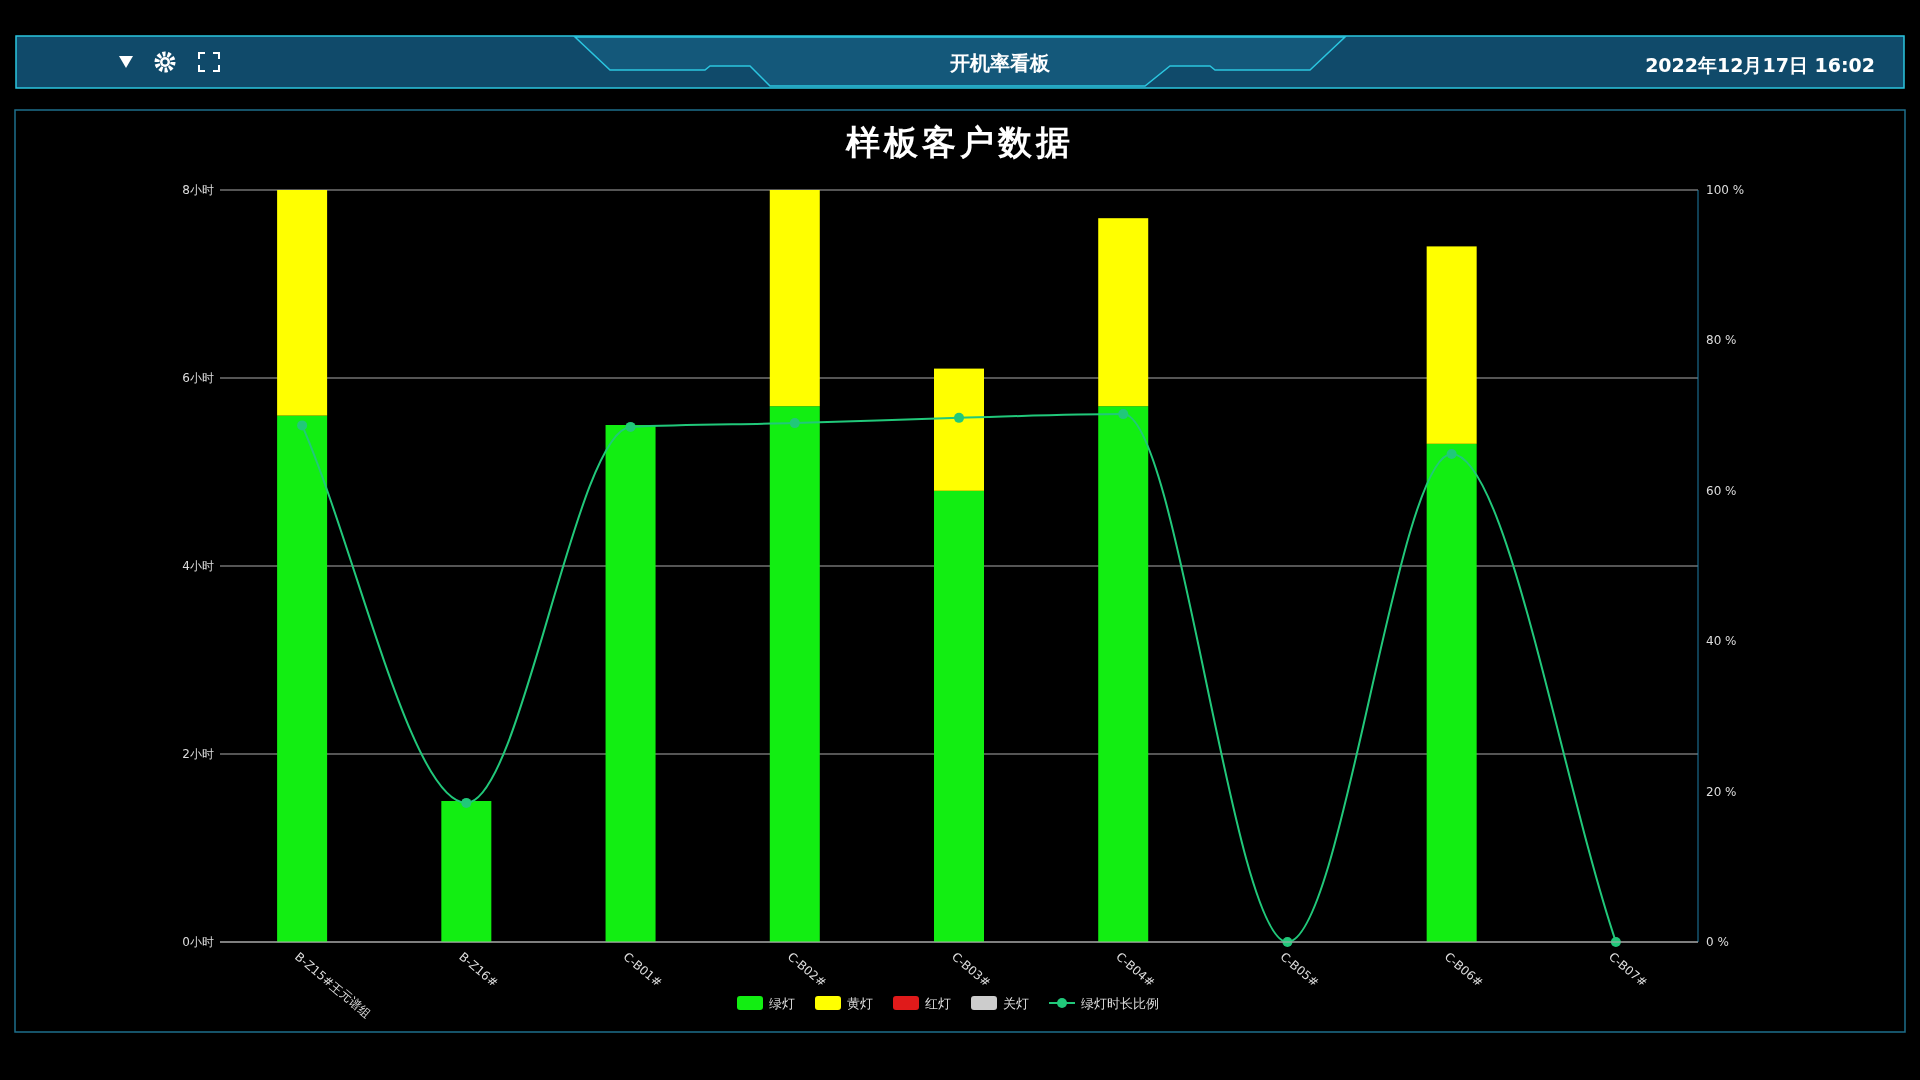 This screenshot has width=1920, height=1080. Describe the element at coordinates (938, 1003) in the screenshot. I see `legend-label: 红灯` at that location.